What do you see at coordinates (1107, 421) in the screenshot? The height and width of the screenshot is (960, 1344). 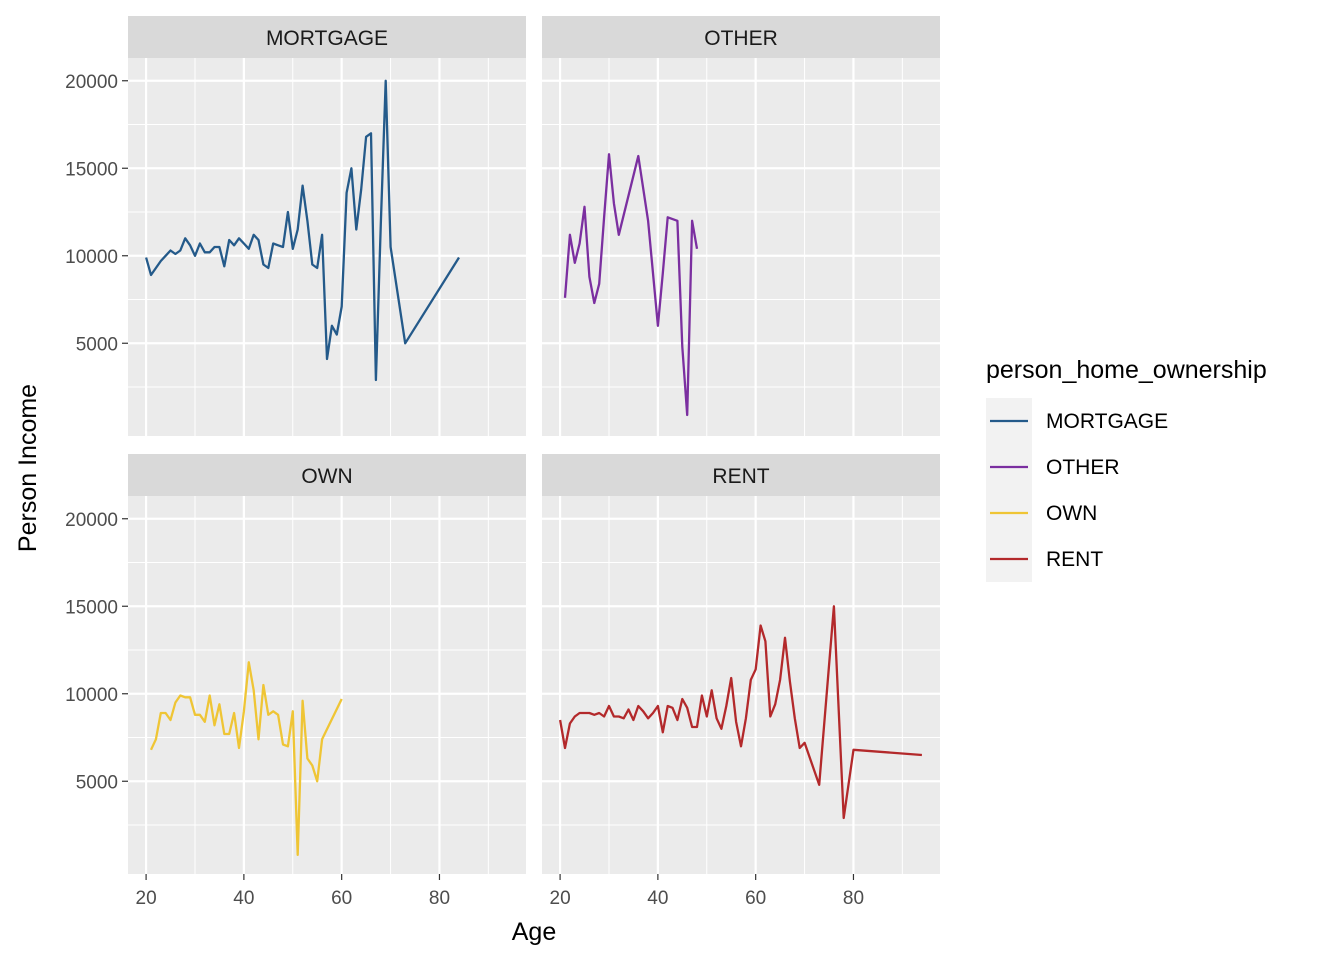 I see `legend-label: MORTGAGE` at bounding box center [1107, 421].